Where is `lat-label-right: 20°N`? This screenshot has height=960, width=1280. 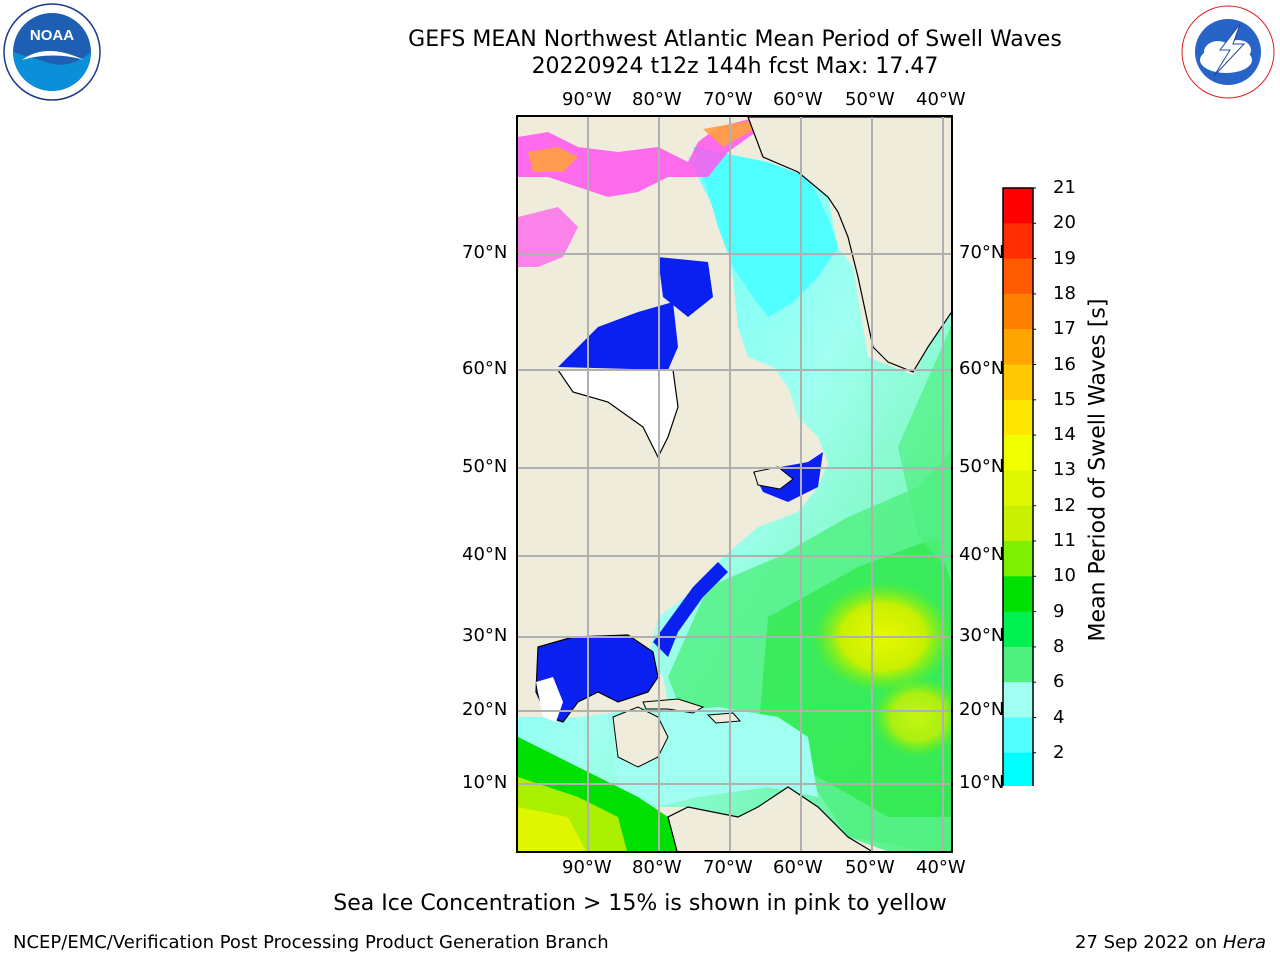
lat-label-right: 20°N is located at coordinates (982, 709).